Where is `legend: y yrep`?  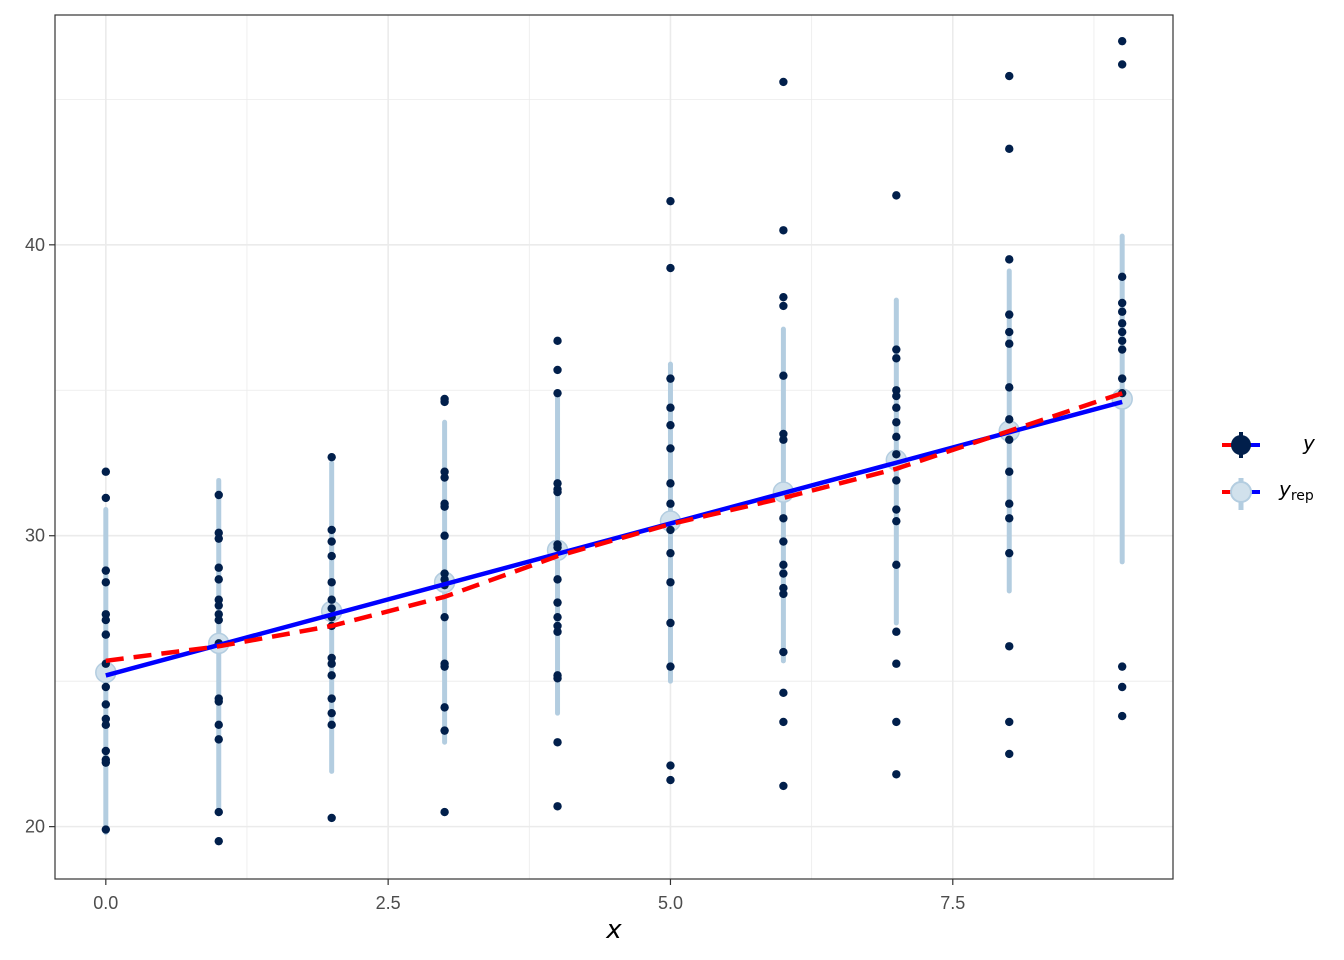
legend: y yrep is located at coordinates (1269, 470).